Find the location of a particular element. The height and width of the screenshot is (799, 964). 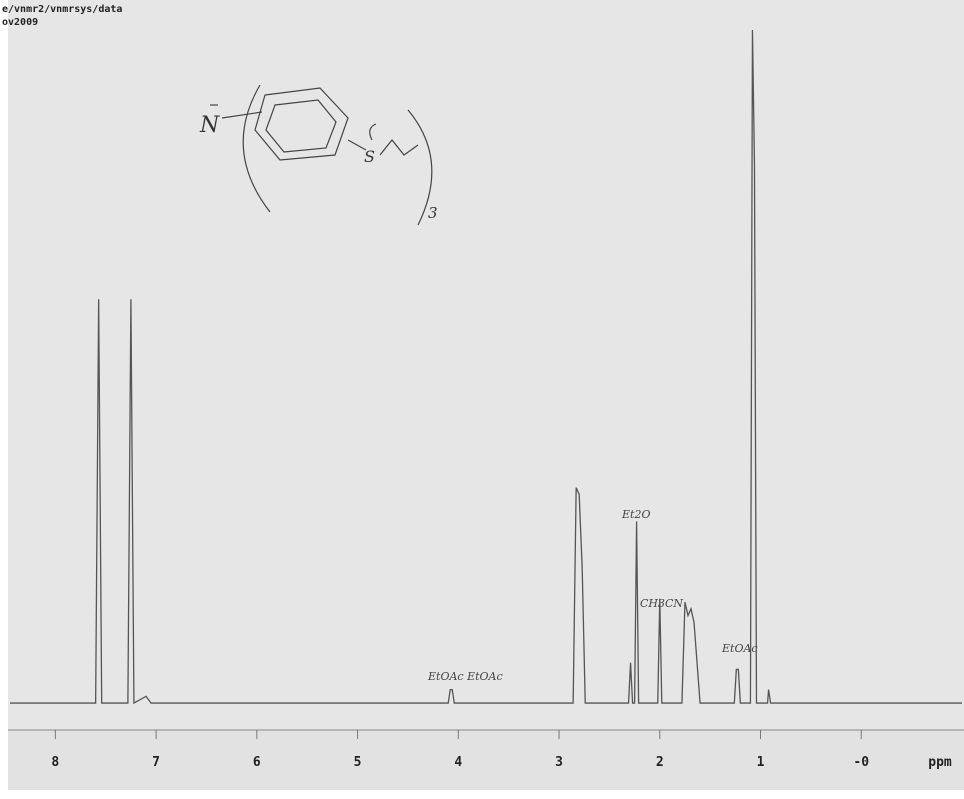

annotation: EtOAc EtOAc is located at coordinates (465, 676).